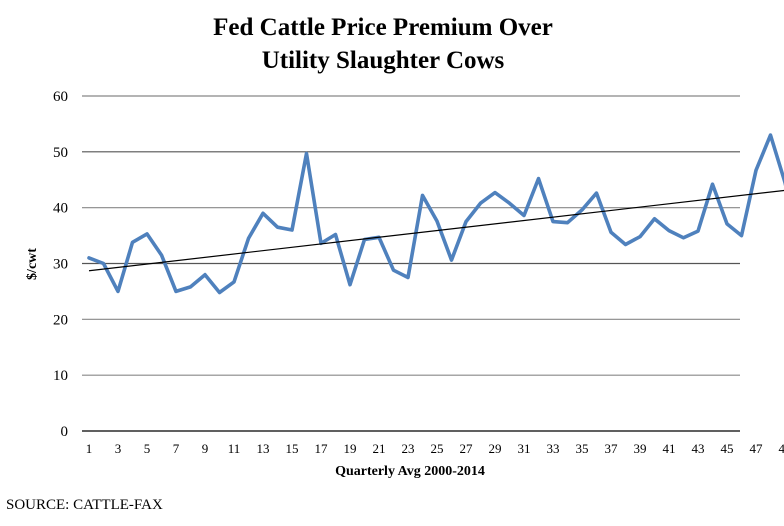  Describe the element at coordinates (436, 230) in the screenshot. I see `trend-line` at that location.